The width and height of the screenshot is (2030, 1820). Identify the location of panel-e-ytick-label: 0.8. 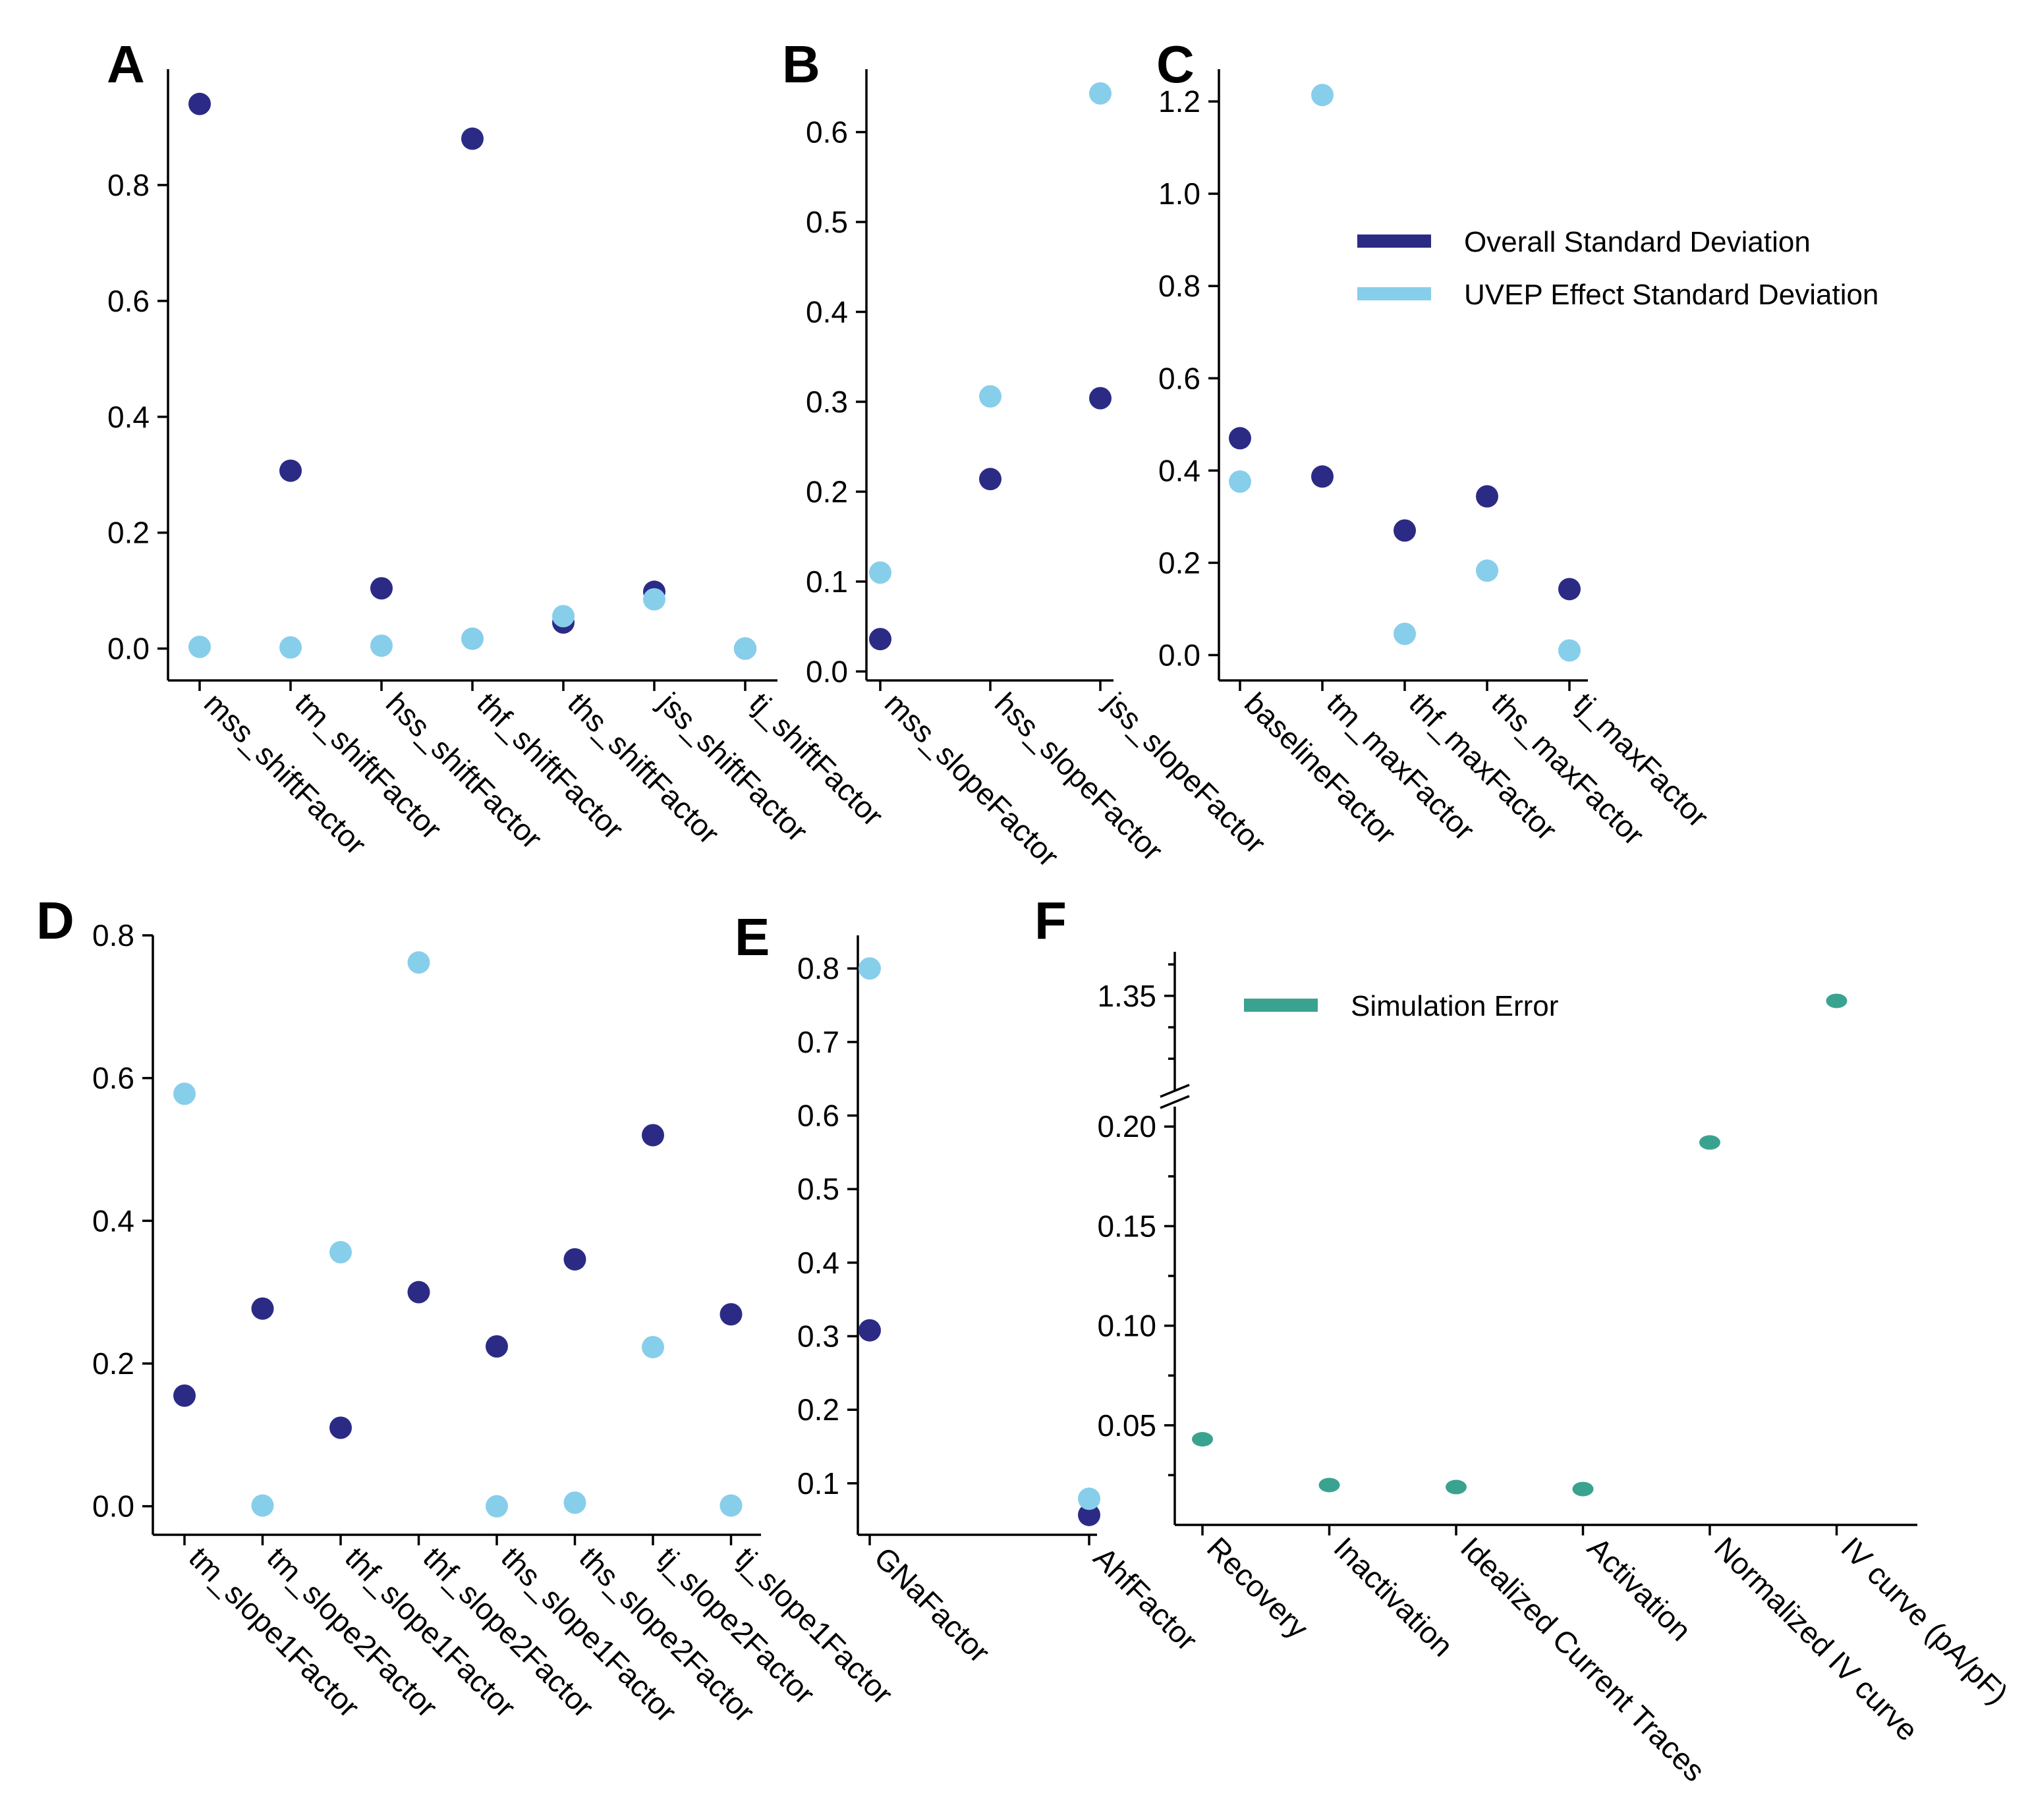
(818, 968).